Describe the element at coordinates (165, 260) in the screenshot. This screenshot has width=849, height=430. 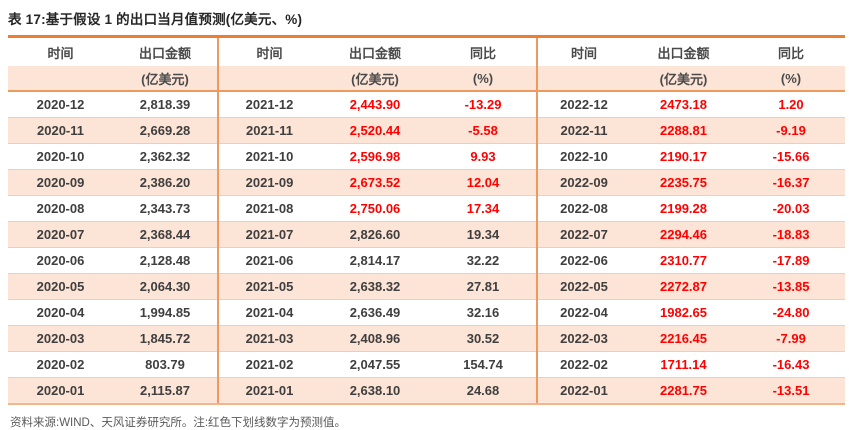
I see `table-cell: 2,128.48` at that location.